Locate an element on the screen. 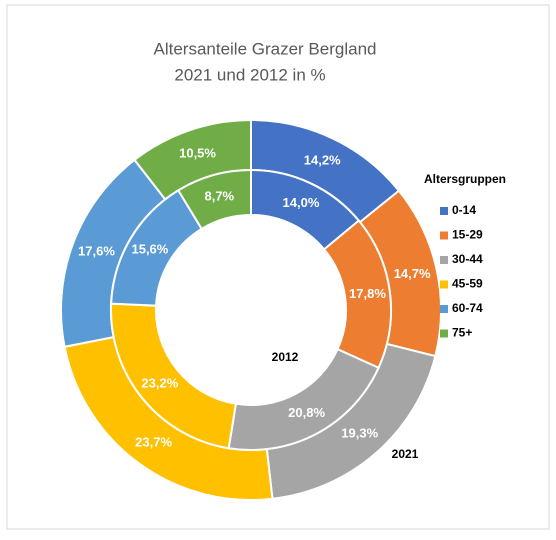 This screenshot has width=556, height=540. legend-label: 60-74 is located at coordinates (467, 308).